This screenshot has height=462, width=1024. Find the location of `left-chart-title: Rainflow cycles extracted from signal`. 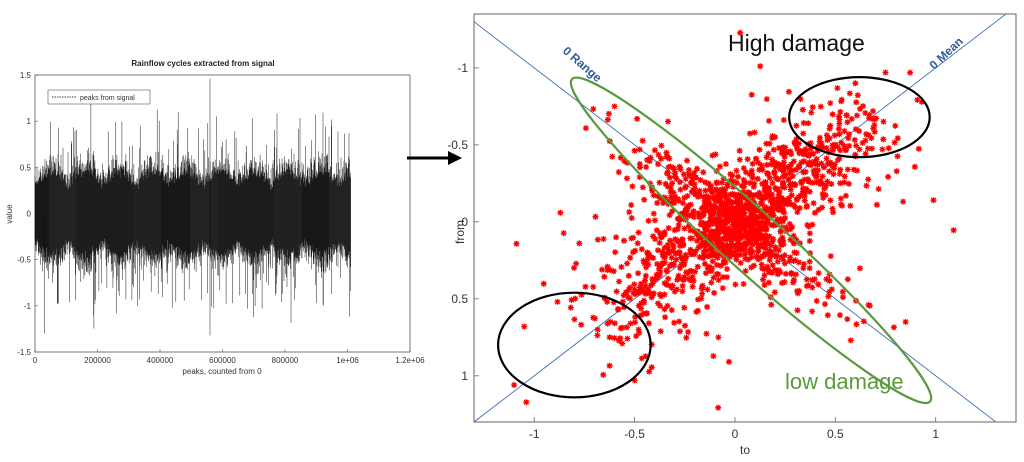

left-chart-title: Rainflow cycles extracted from signal is located at coordinates (202, 63).